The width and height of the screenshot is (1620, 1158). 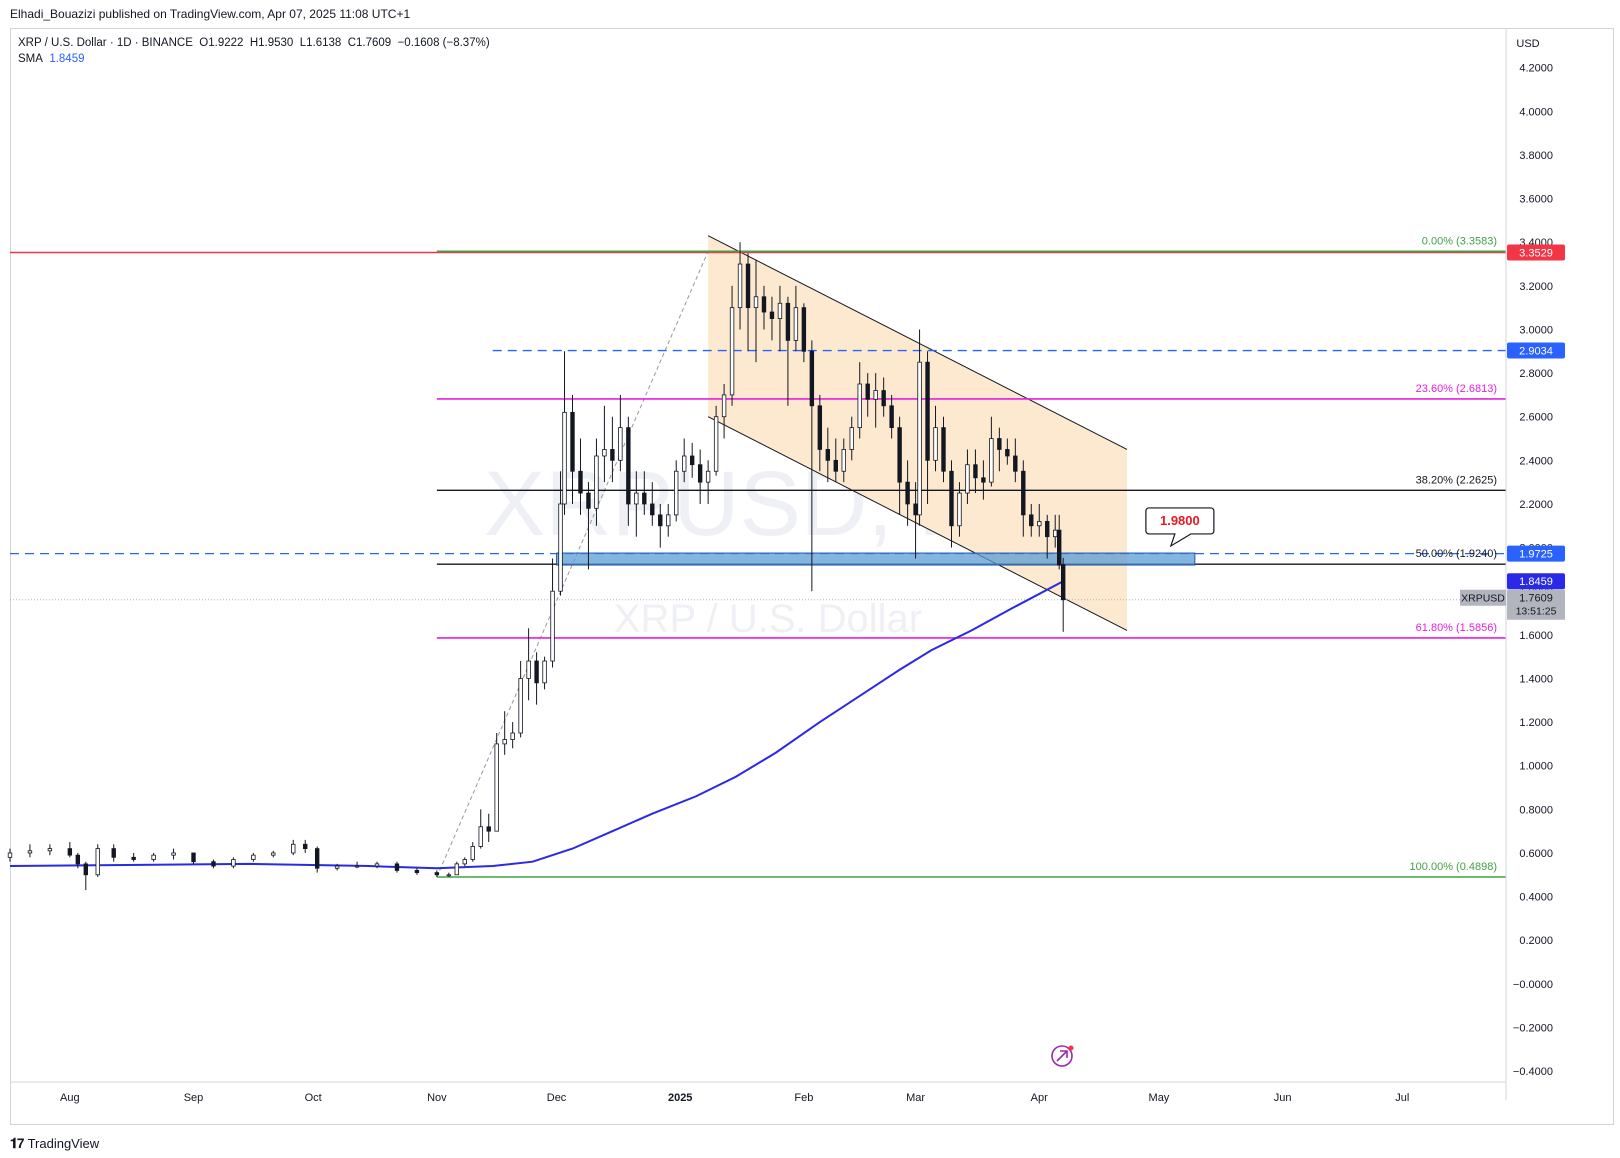 I want to click on annotation-callout: 1.9800, so click(x=1180, y=527).